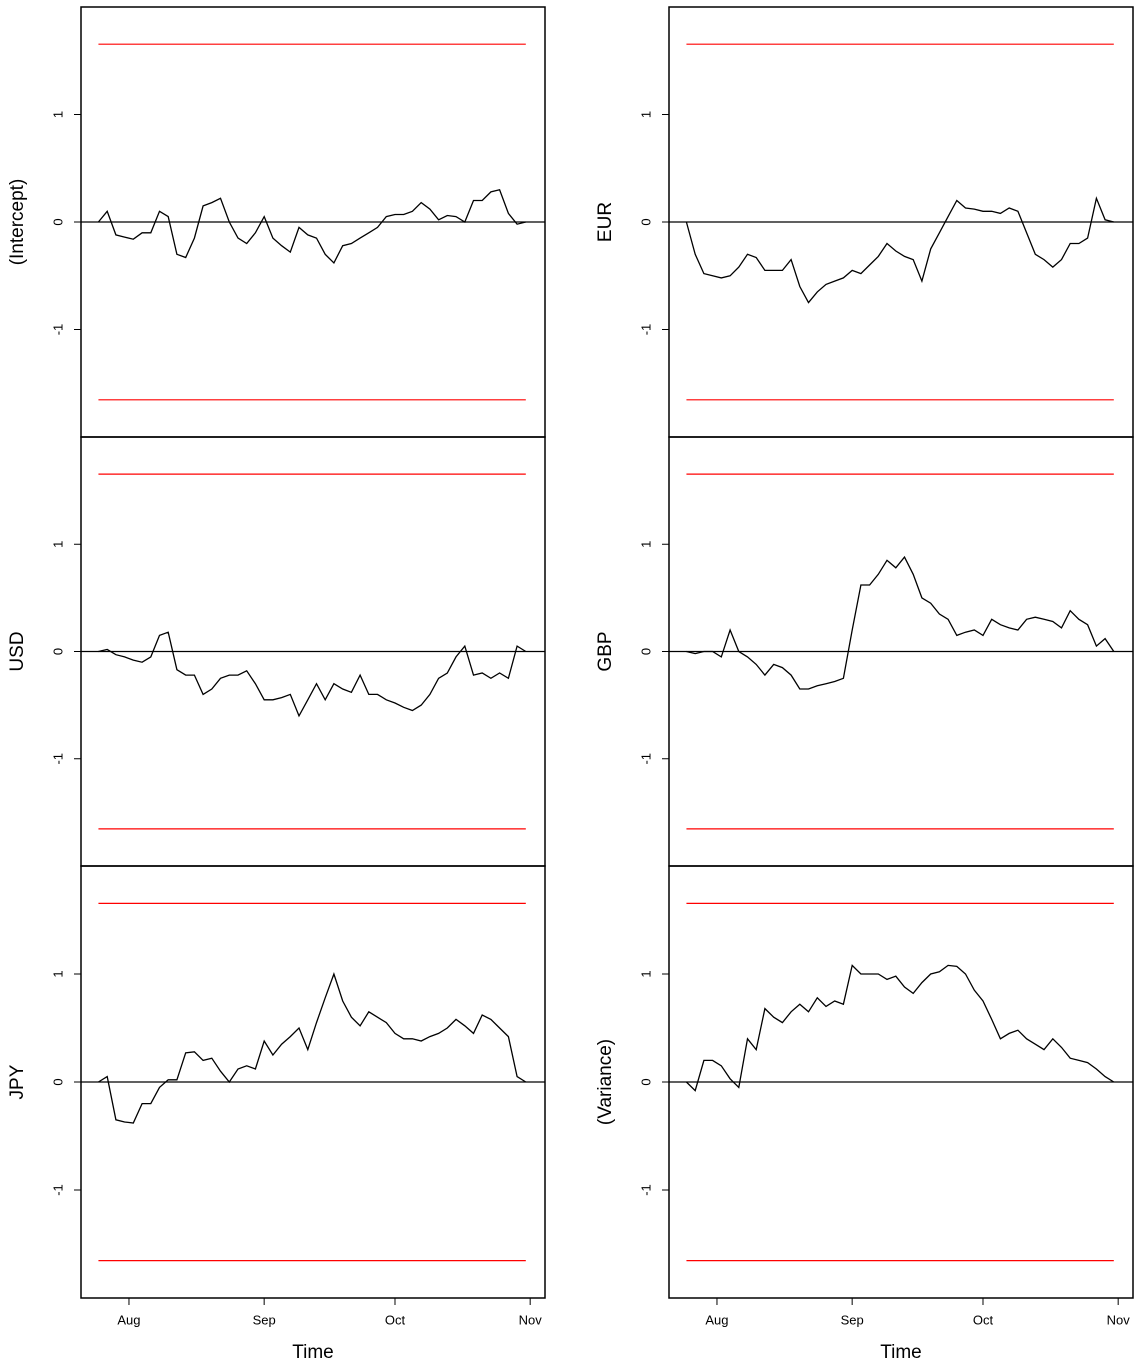 This screenshot has height=1368, width=1140. I want to click on y-axis-title: (Variance), so click(605, 1082).